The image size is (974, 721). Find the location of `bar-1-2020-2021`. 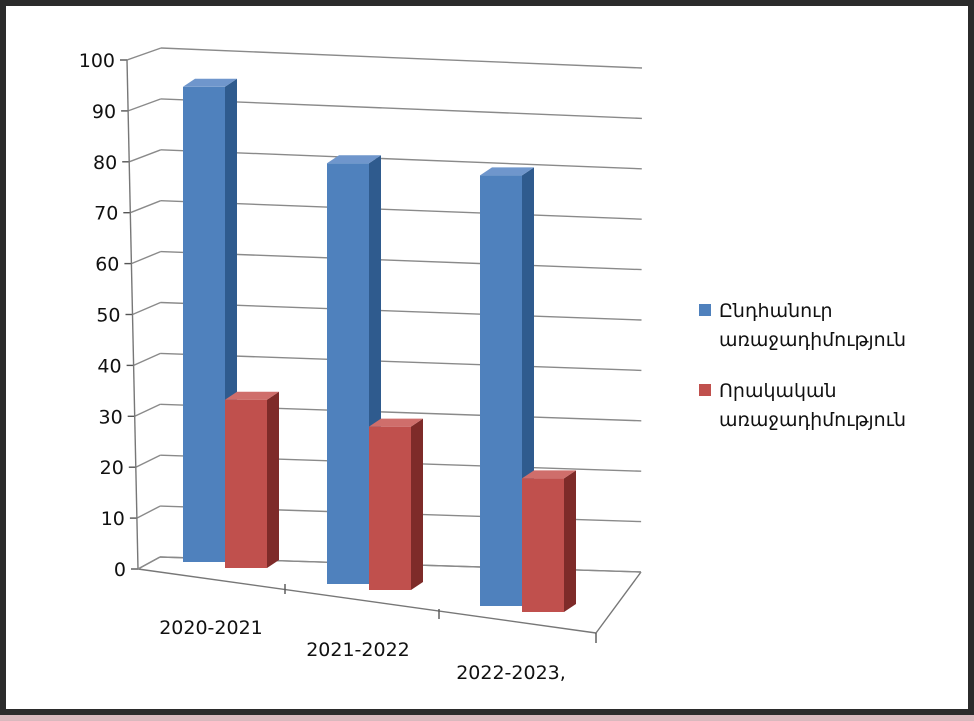

bar-1-2020-2021 is located at coordinates (204, 324).